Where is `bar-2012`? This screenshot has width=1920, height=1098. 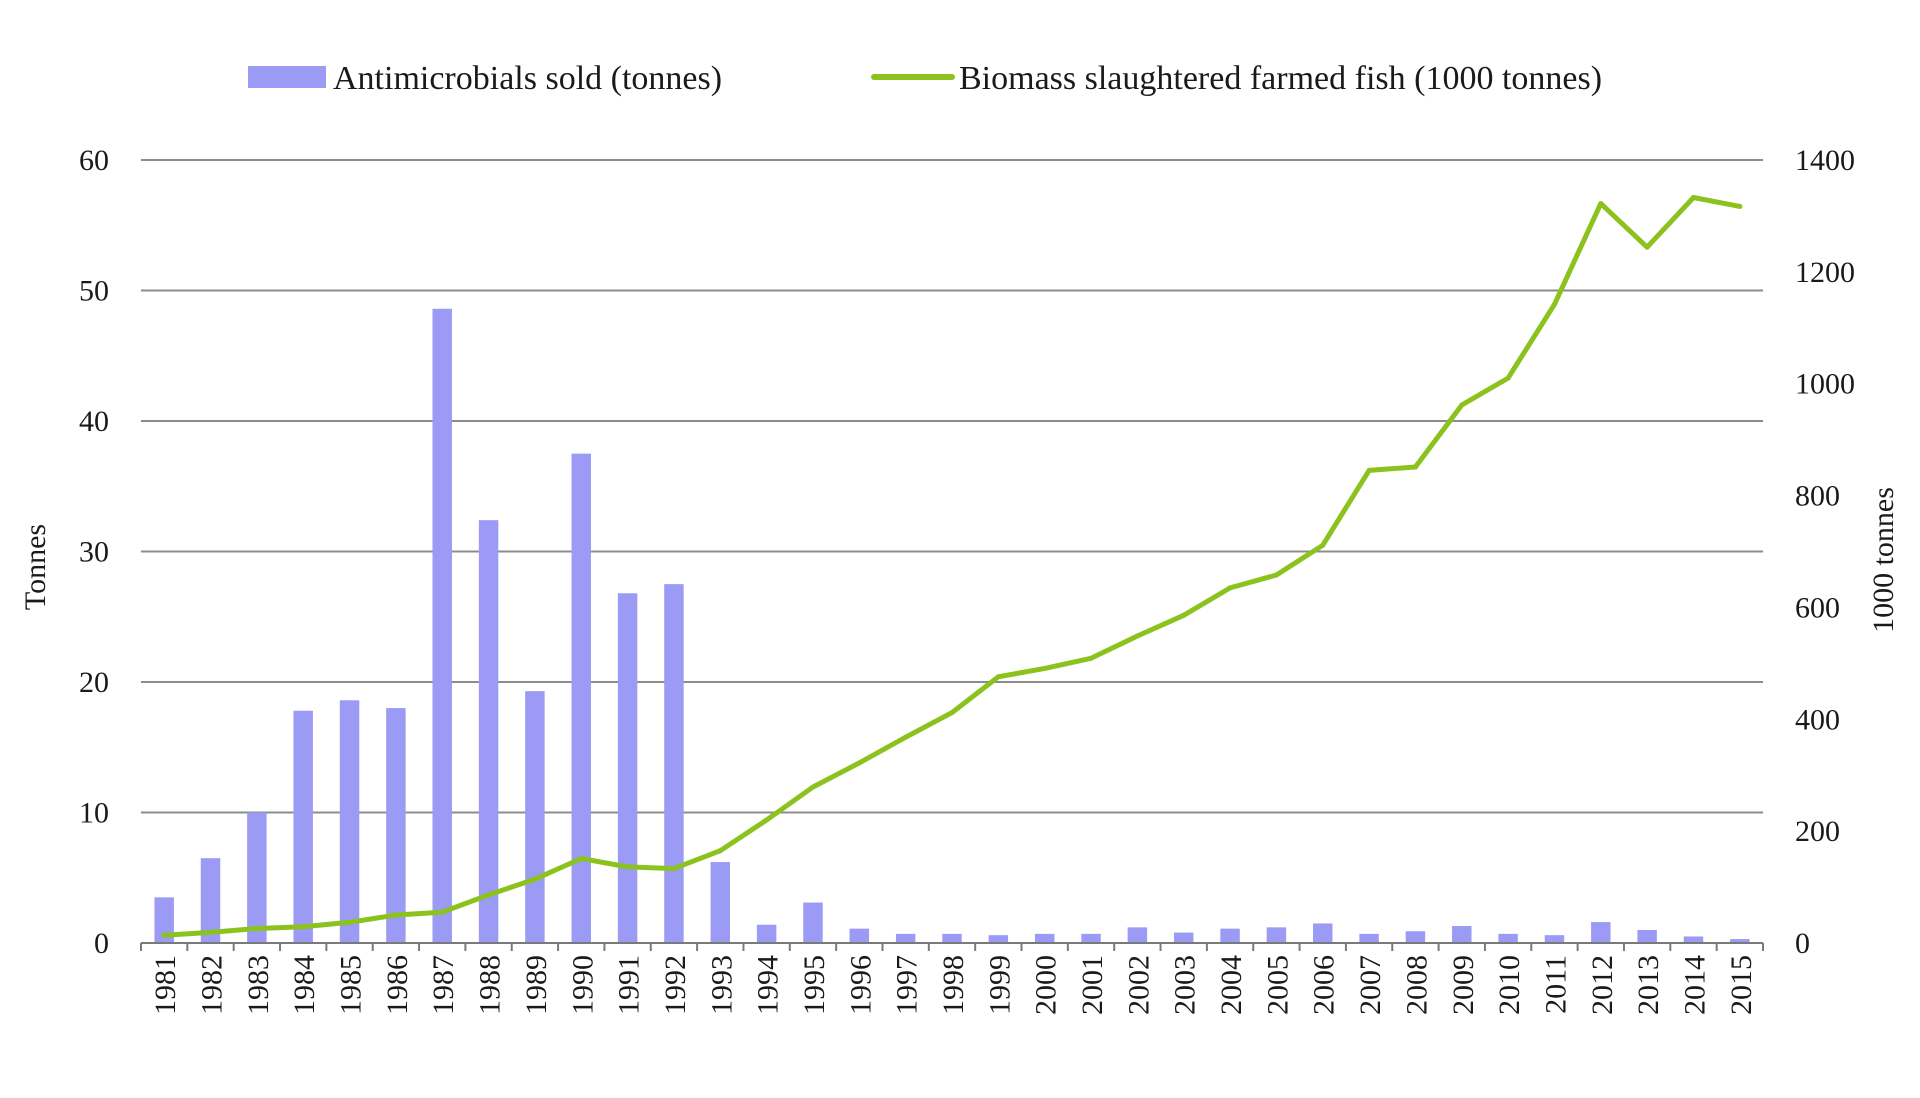
bar-2012 is located at coordinates (1601, 932).